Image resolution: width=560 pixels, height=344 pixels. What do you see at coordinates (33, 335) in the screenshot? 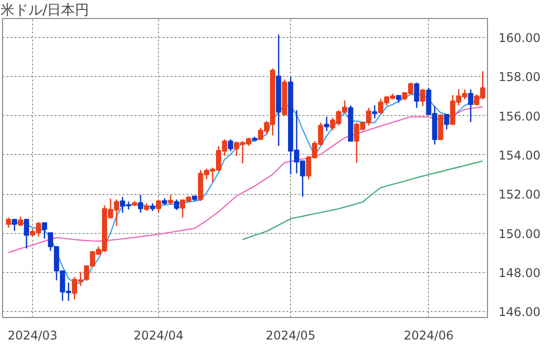
I see `x-tick-label: 2024/03` at bounding box center [33, 335].